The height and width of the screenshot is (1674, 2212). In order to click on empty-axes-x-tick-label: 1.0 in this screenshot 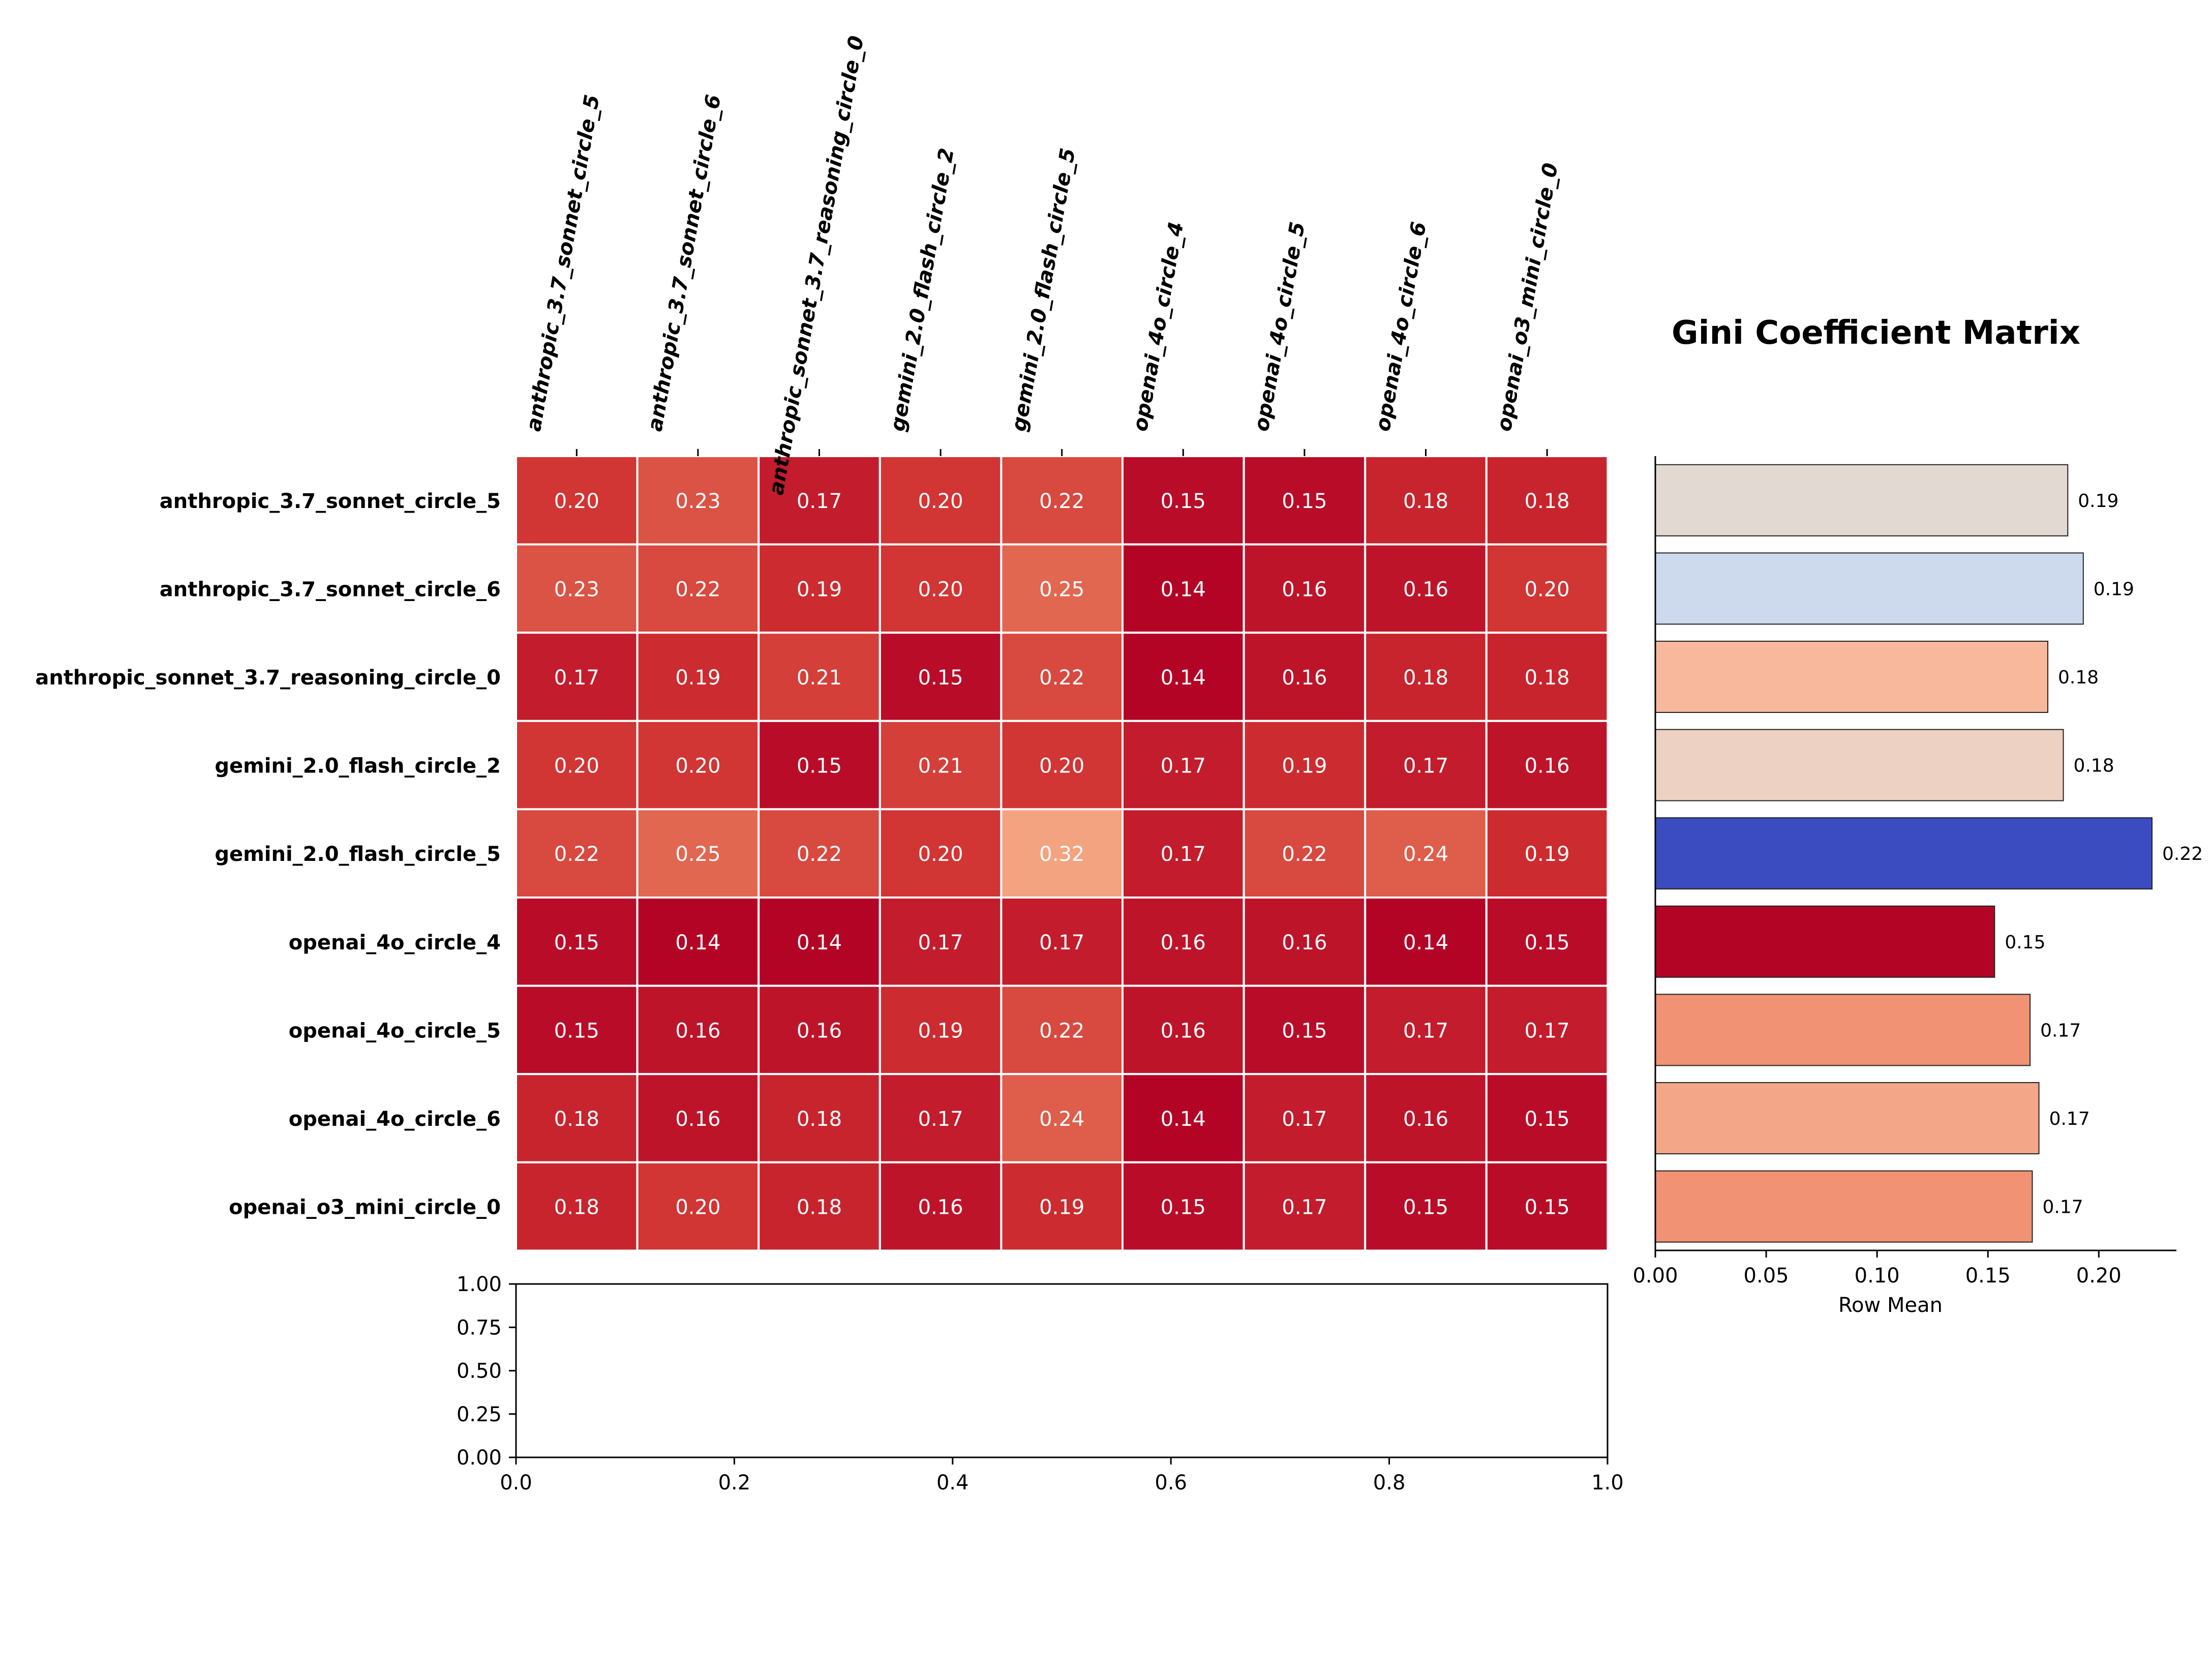, I will do `click(1607, 1482)`.